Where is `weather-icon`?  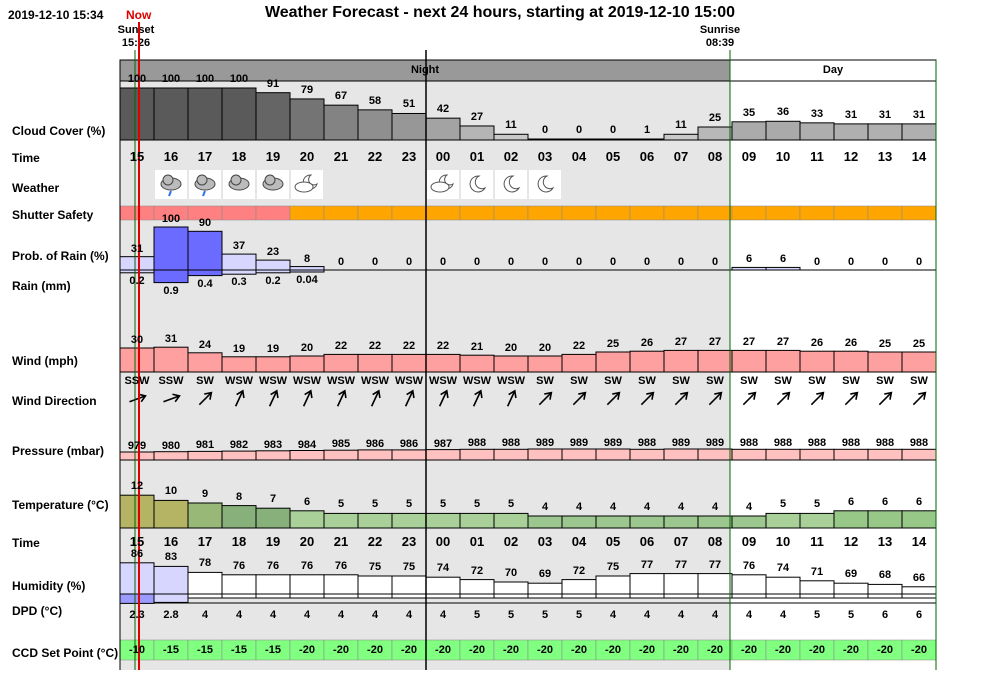
weather-icon is located at coordinates (546, 184).